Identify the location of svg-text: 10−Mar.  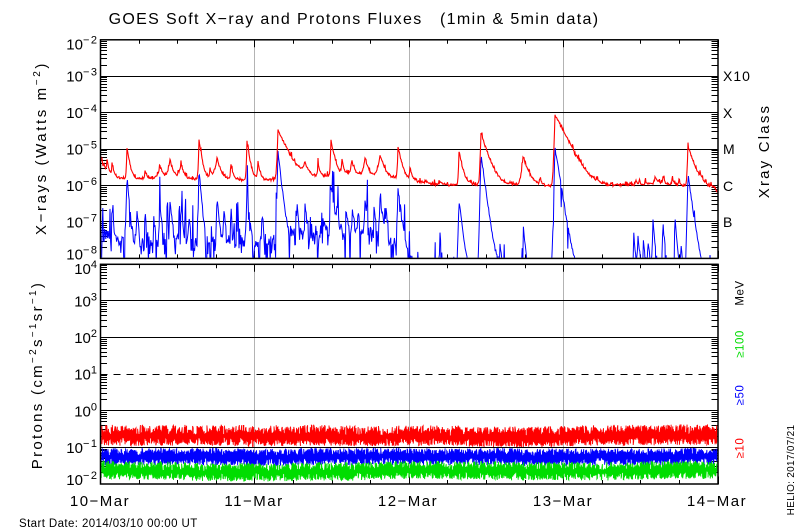
(100, 501).